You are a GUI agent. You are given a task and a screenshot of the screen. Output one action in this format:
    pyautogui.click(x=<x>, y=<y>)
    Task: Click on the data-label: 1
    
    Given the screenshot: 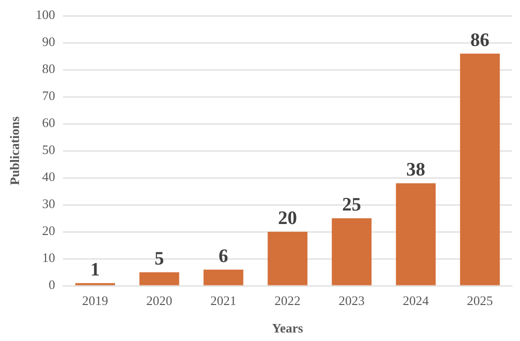 What is the action you would take?
    pyautogui.click(x=95, y=270)
    